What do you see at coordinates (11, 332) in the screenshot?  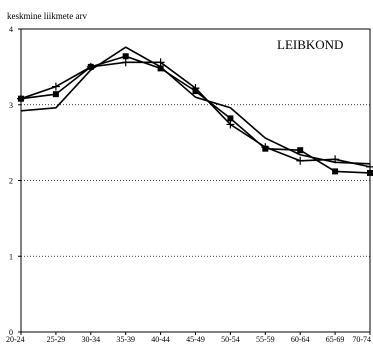 I see `y-tick-label-0: 0` at bounding box center [11, 332].